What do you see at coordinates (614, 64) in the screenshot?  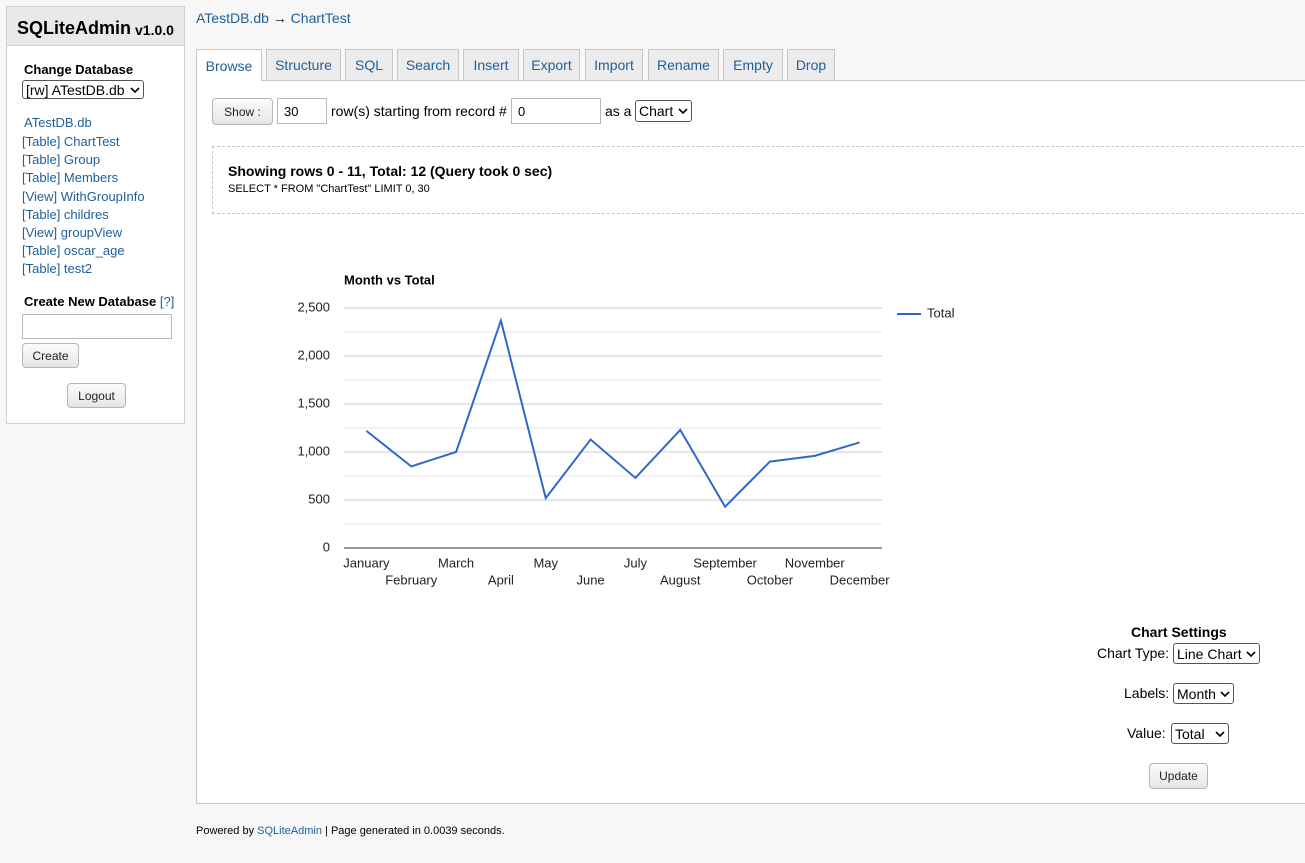 I see `tab: Import` at bounding box center [614, 64].